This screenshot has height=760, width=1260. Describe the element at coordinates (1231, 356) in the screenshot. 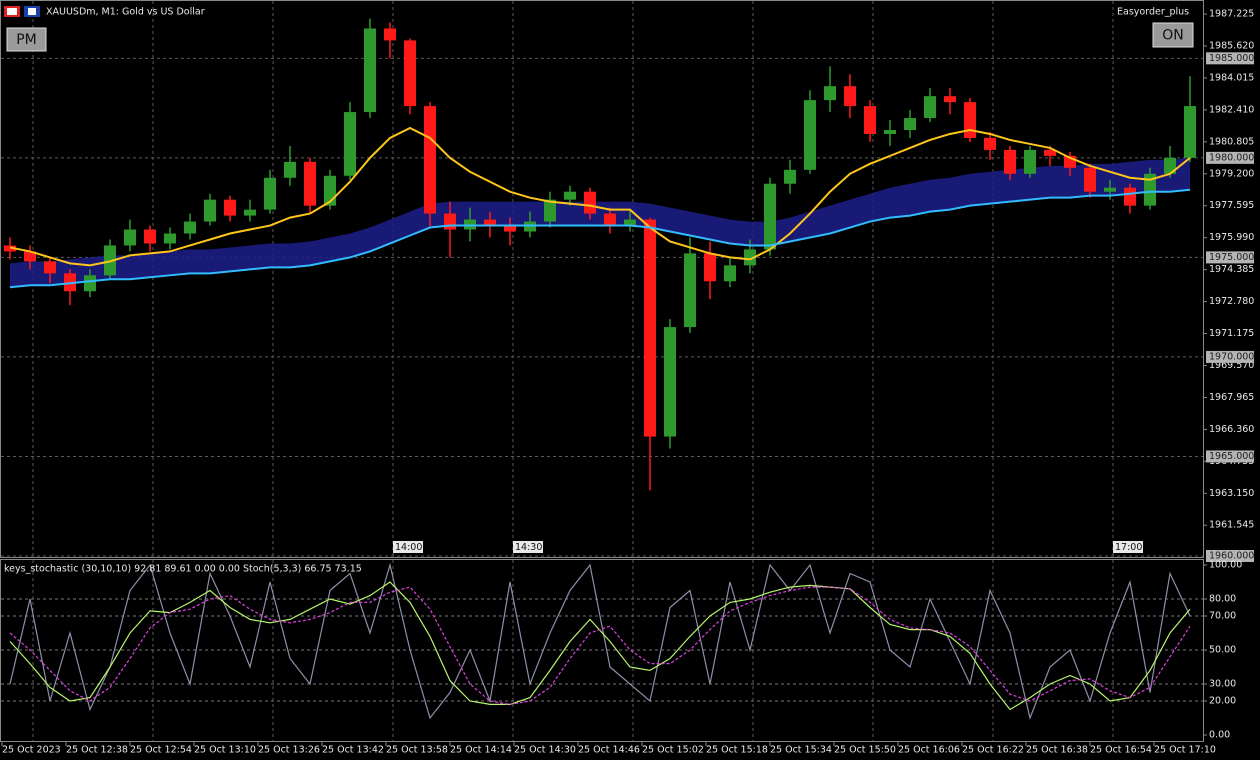

I see `level-label: 1970.000` at that location.